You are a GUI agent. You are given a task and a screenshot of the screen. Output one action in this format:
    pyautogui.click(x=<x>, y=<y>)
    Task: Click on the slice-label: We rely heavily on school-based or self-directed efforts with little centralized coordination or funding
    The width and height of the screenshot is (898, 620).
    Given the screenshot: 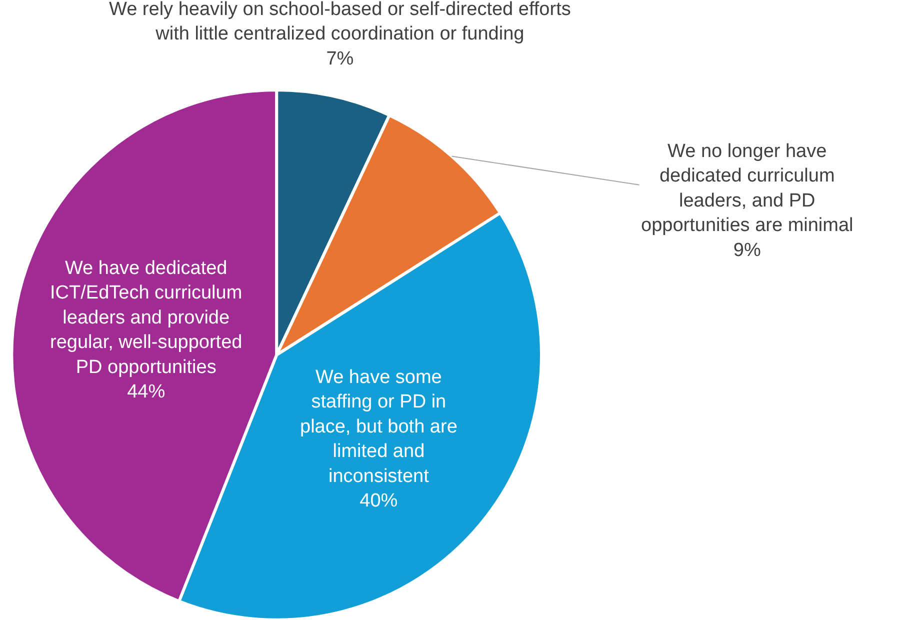 What is the action you would take?
    pyautogui.click(x=340, y=22)
    